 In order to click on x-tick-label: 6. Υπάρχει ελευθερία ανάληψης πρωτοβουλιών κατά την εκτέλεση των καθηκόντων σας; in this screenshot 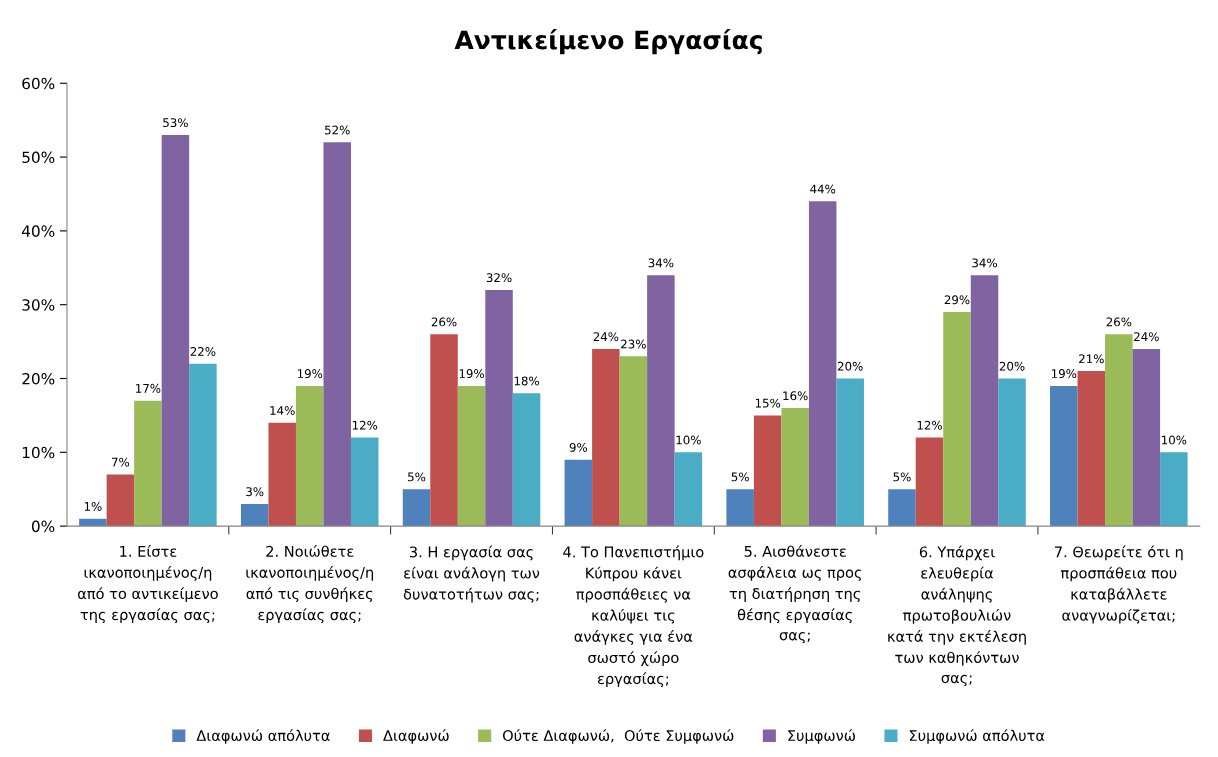, I will do `click(957, 616)`.